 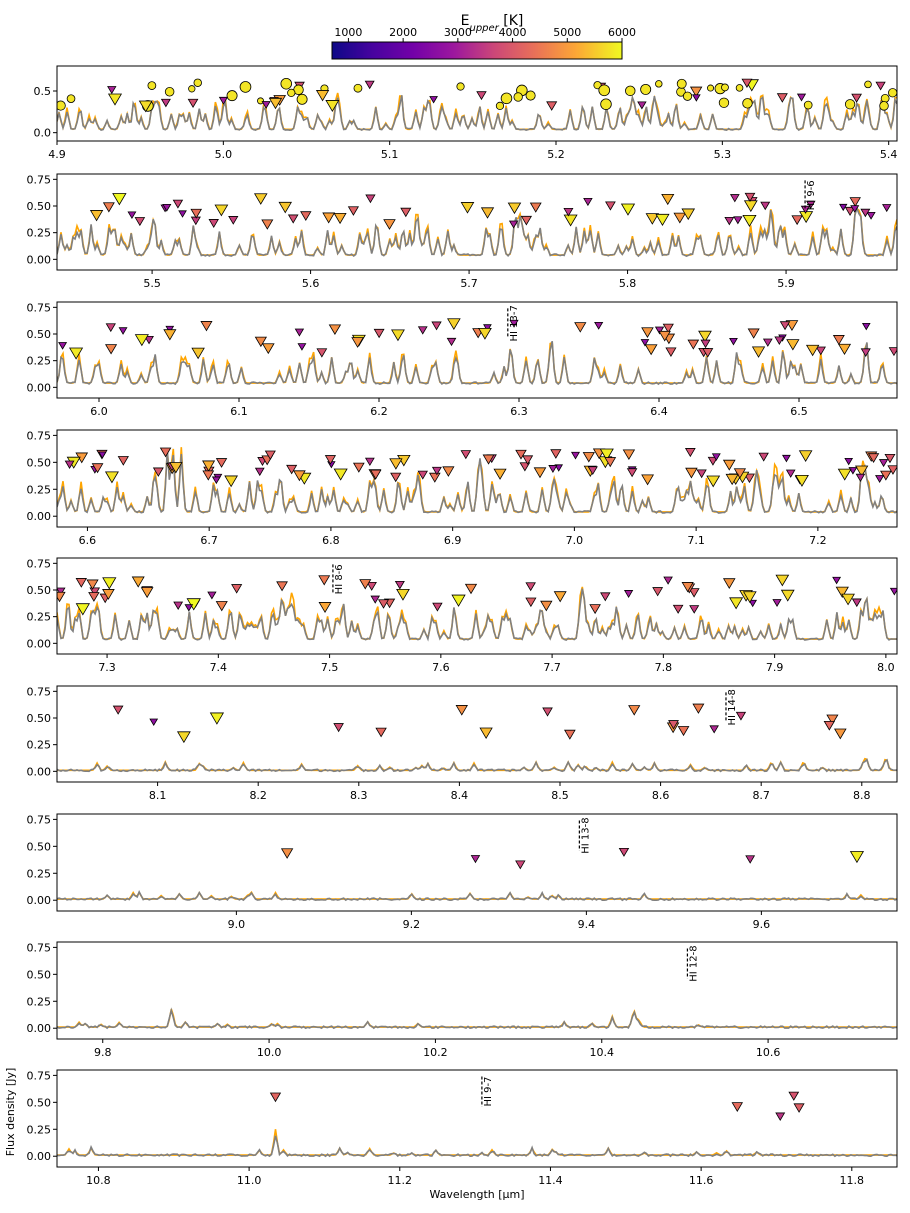 What do you see at coordinates (390, 154) in the screenshot?
I see `x-tick-label: 5.1` at bounding box center [390, 154].